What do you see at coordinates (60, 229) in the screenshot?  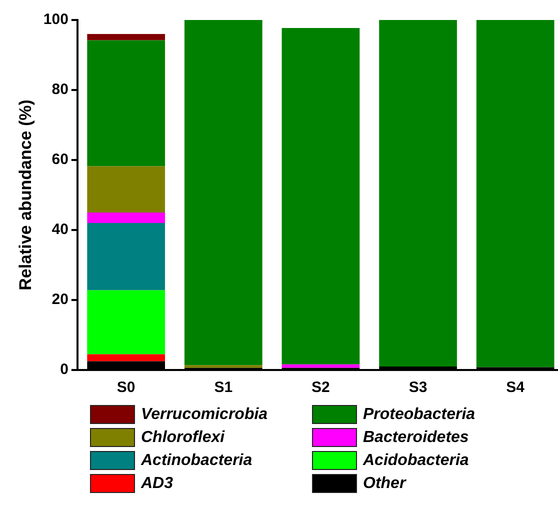 I see `y-tick-label: 40` at bounding box center [60, 229].